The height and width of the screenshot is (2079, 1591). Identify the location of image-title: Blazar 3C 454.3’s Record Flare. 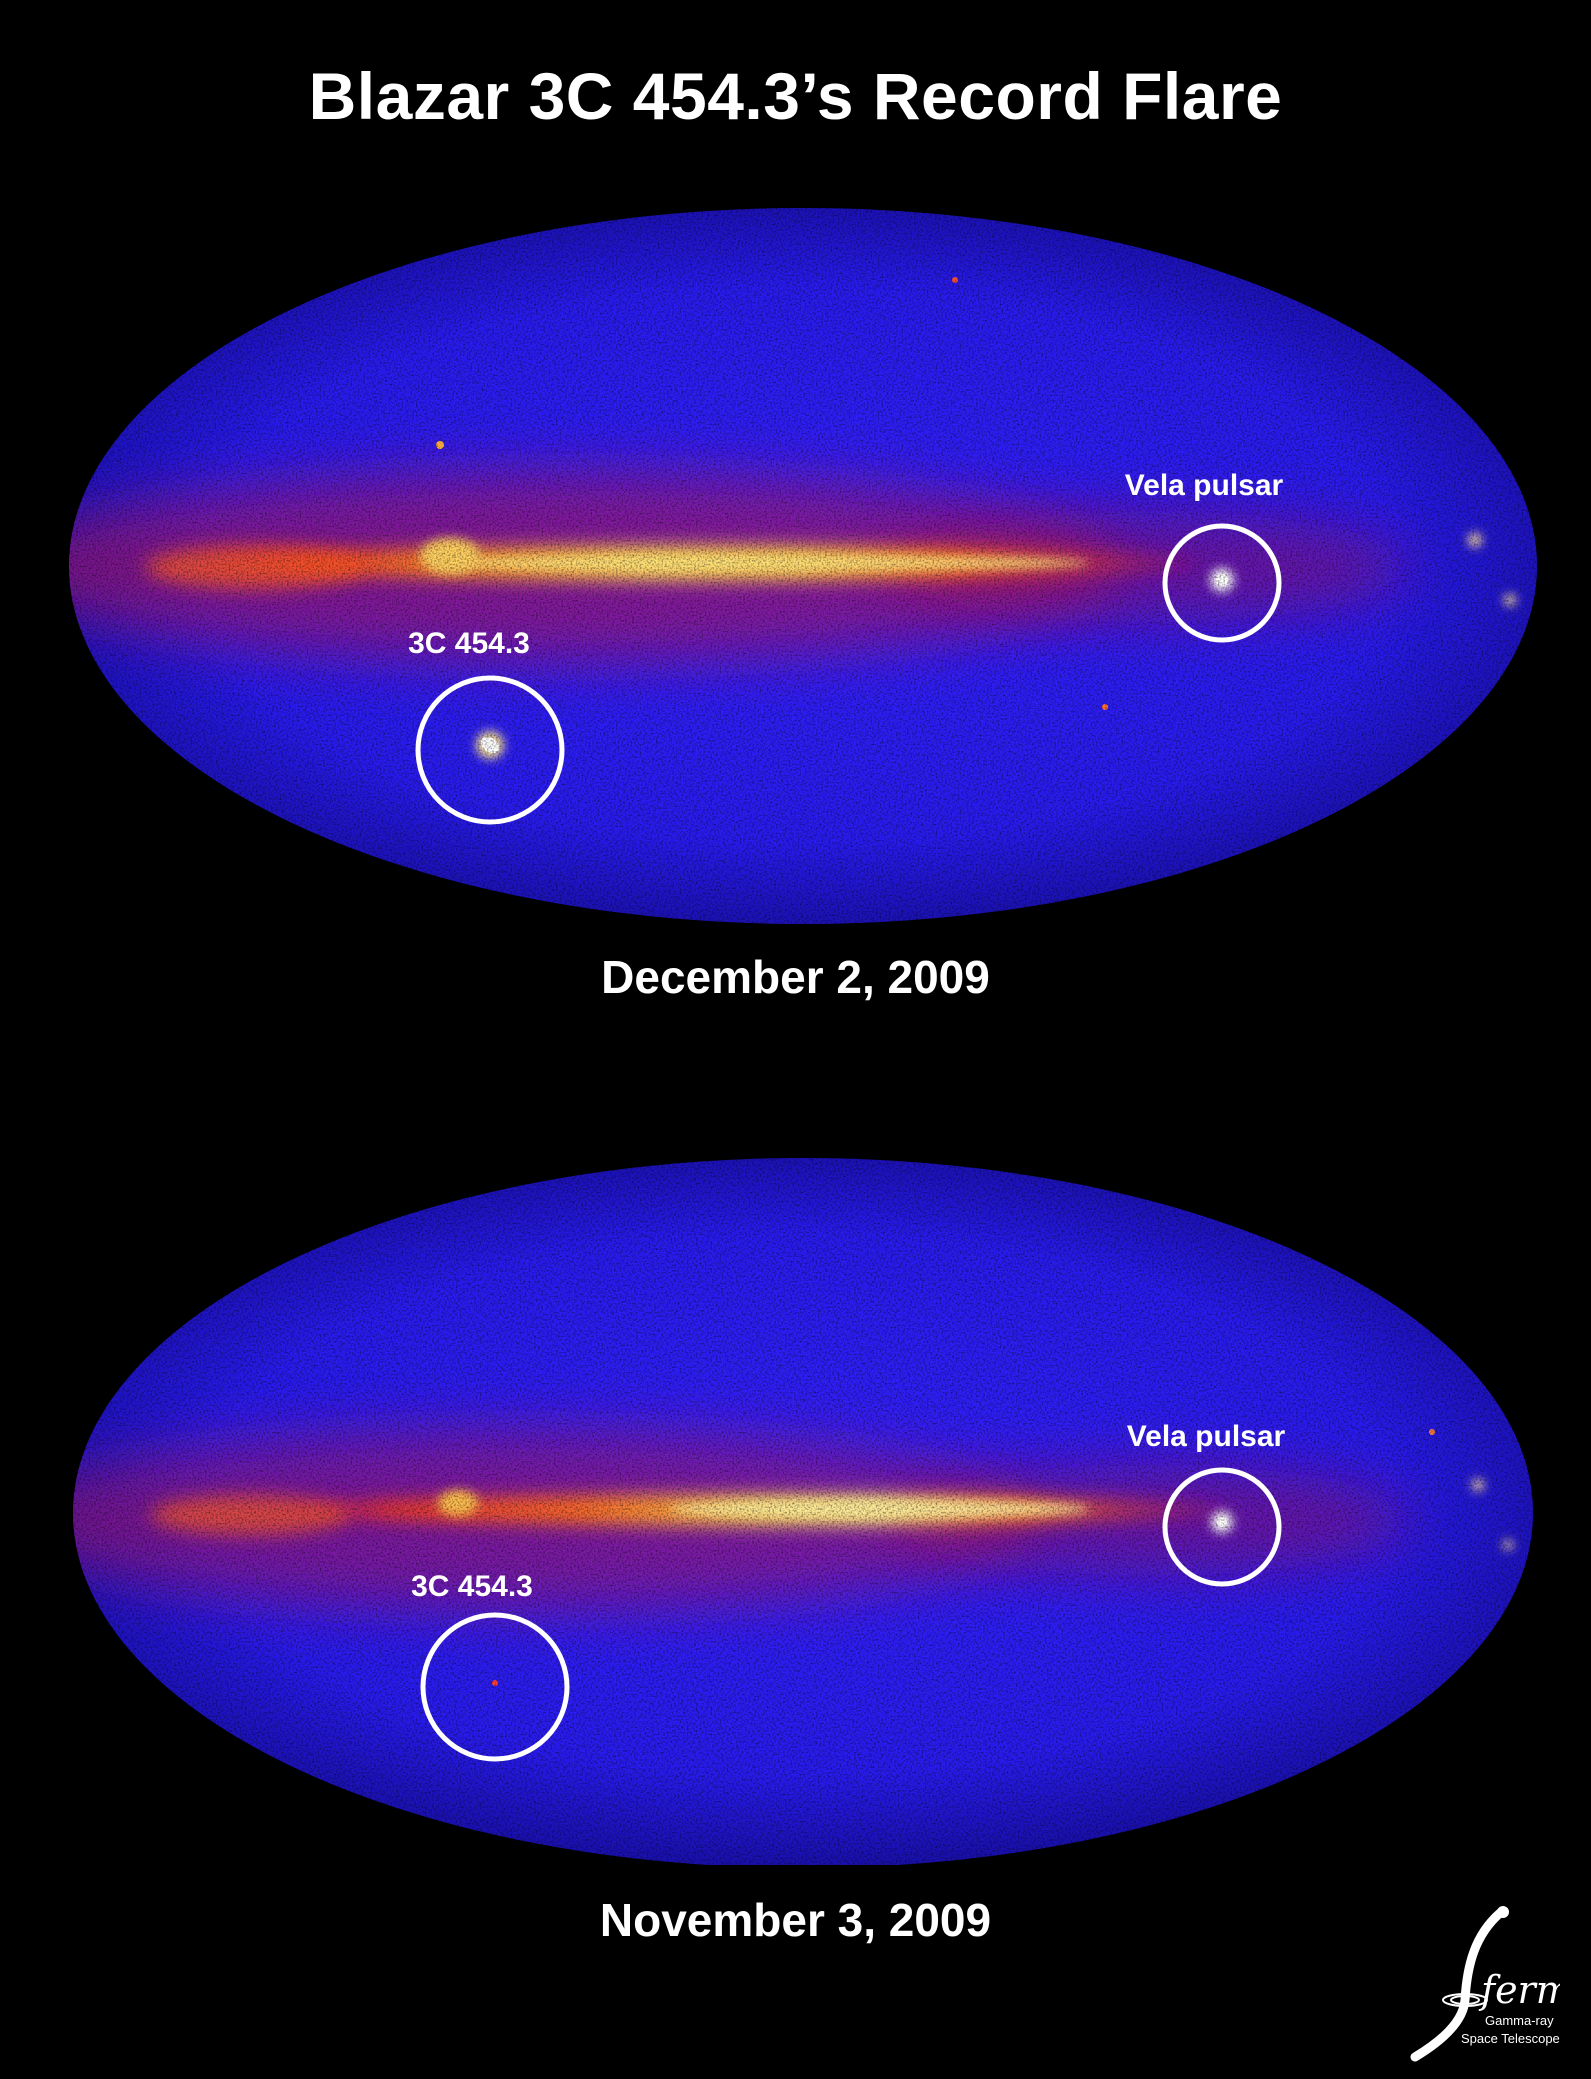
(795, 96).